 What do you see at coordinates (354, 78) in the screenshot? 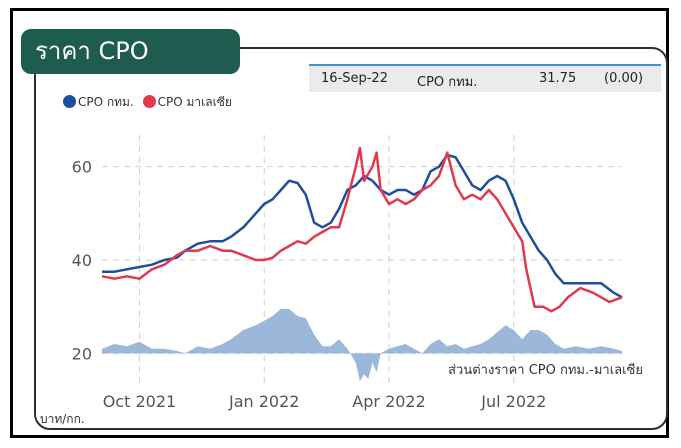
I see `info-date: 16-Sep-22` at bounding box center [354, 78].